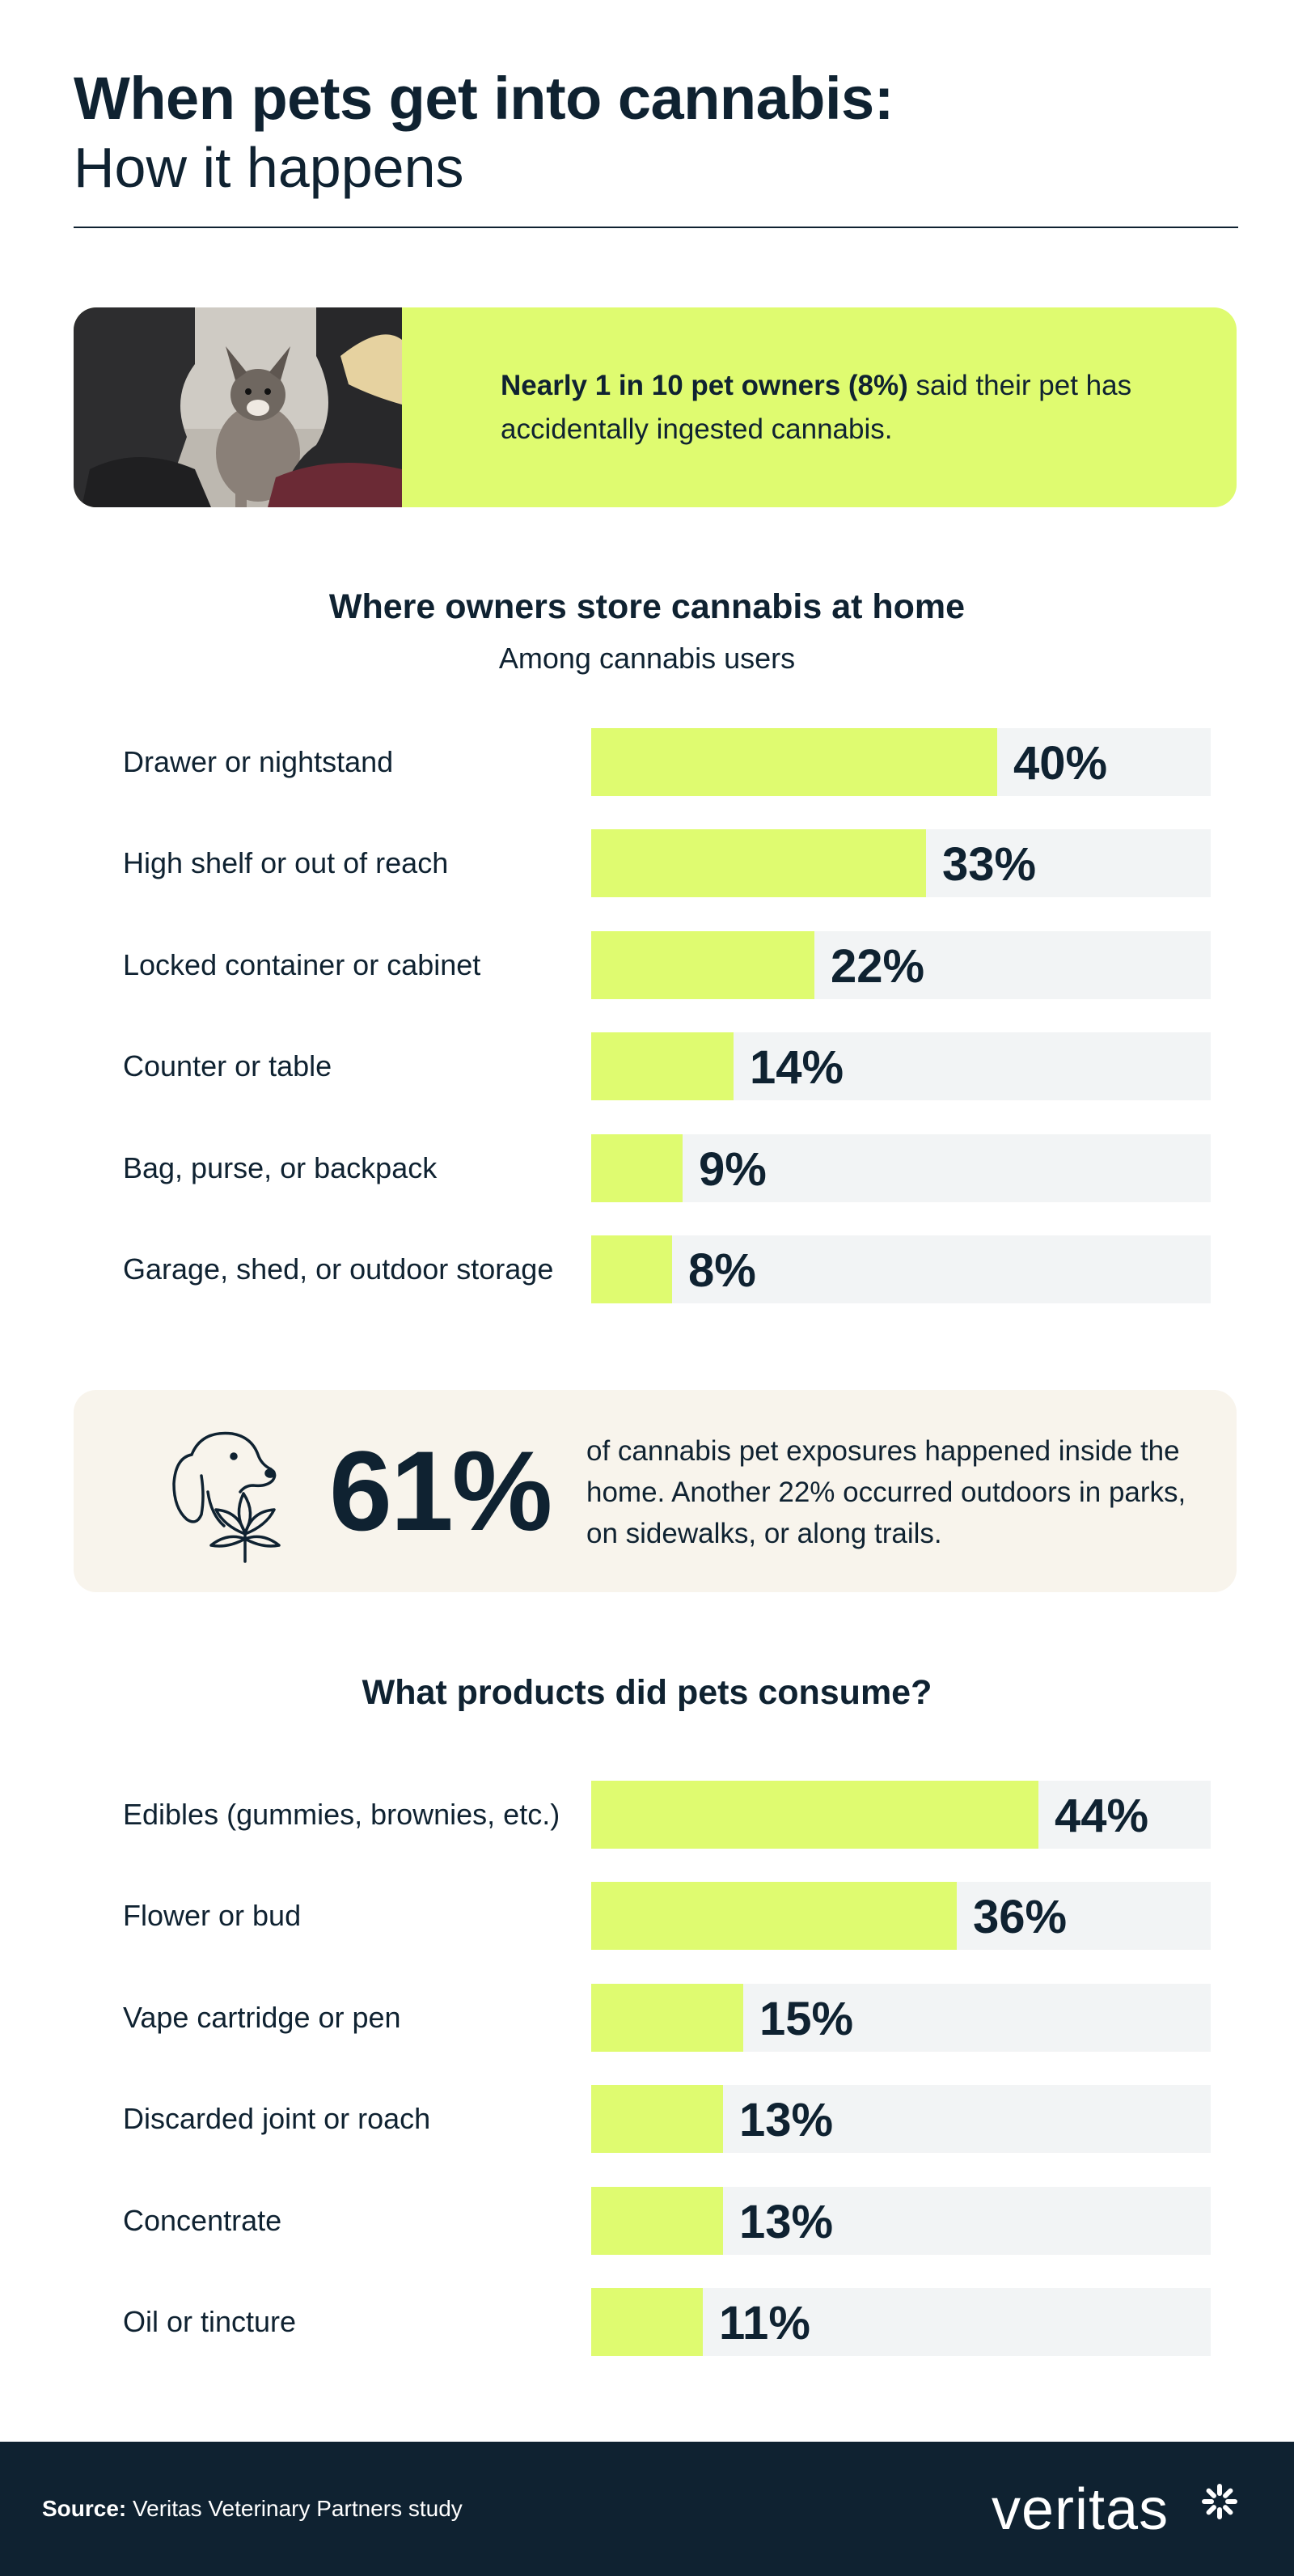  Describe the element at coordinates (704, 385) in the screenshot. I see `hero-bold-text: Nearly 1 in 10 pet owners (8%)` at that location.